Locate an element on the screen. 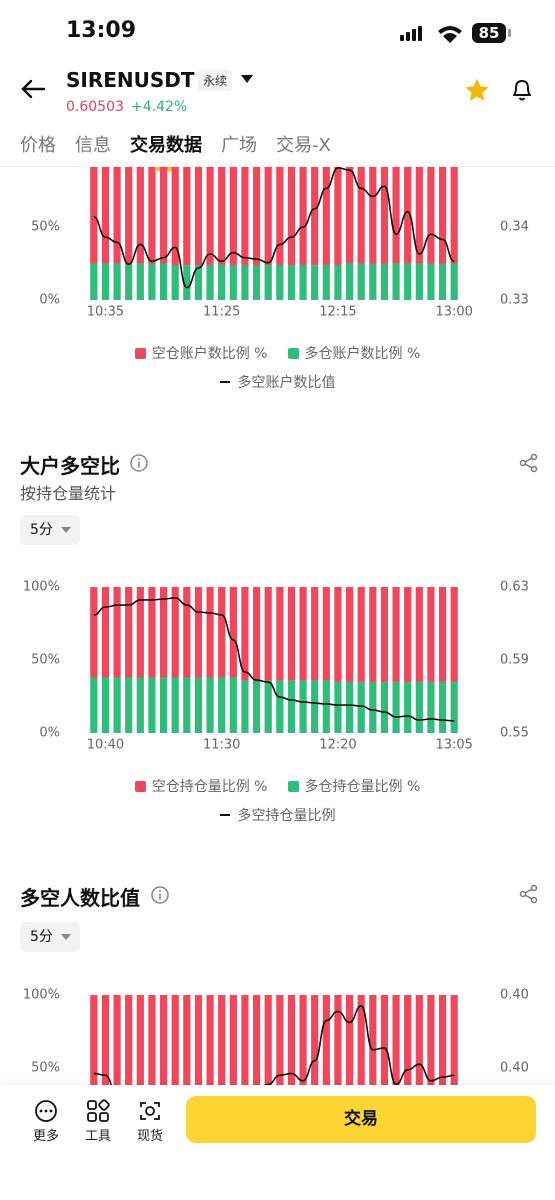 Image resolution: width=555 pixels, height=1200 pixels. alert-bell is located at coordinates (522, 90).